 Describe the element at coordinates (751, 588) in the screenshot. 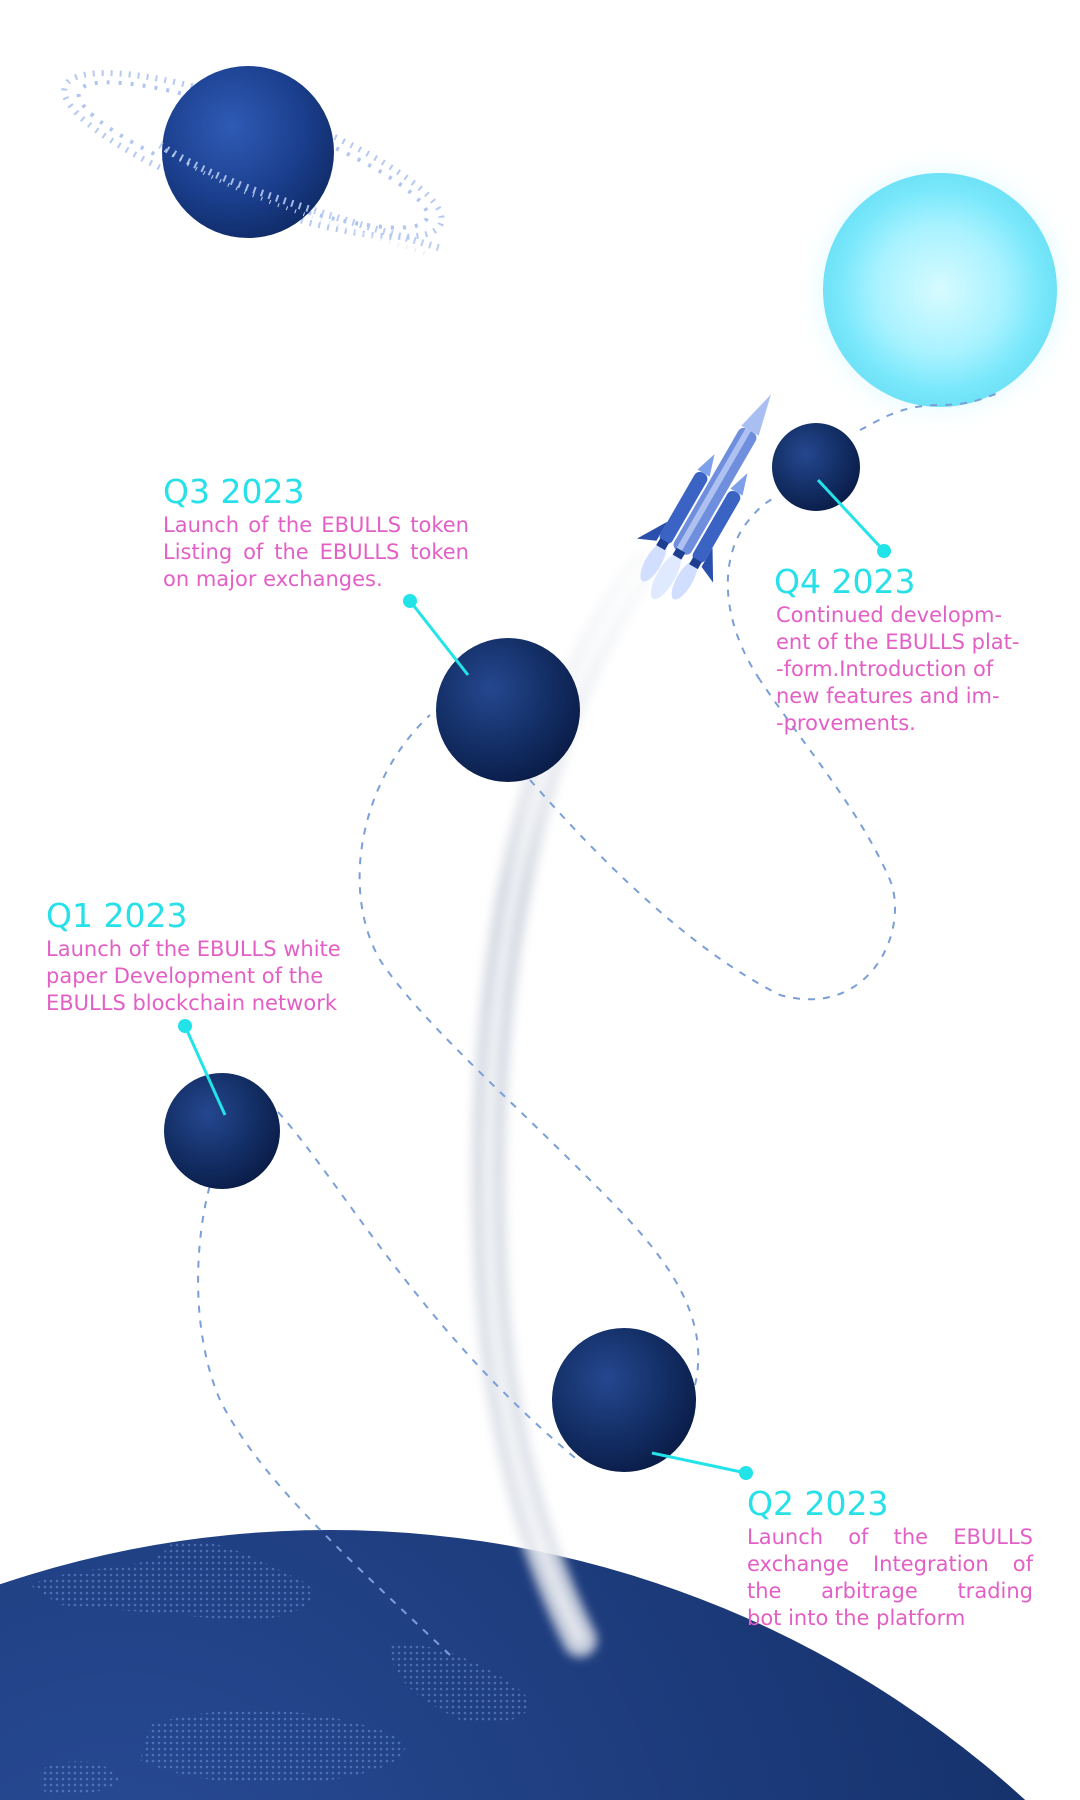

I see `orbit-path-q4-loop` at that location.